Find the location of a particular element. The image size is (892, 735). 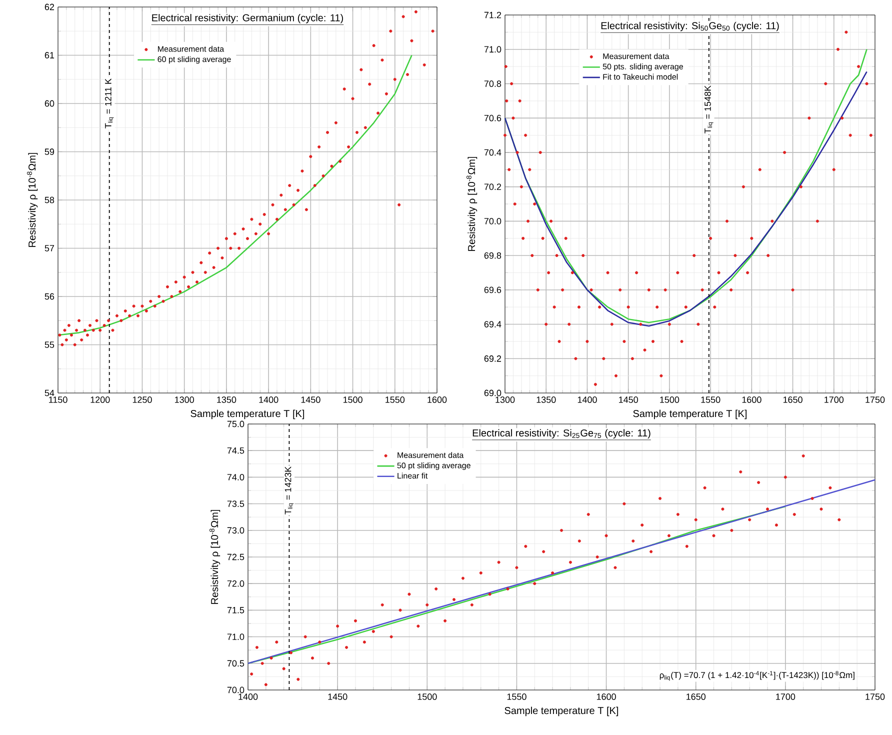

y-tick-label: 69.4 is located at coordinates (493, 324).